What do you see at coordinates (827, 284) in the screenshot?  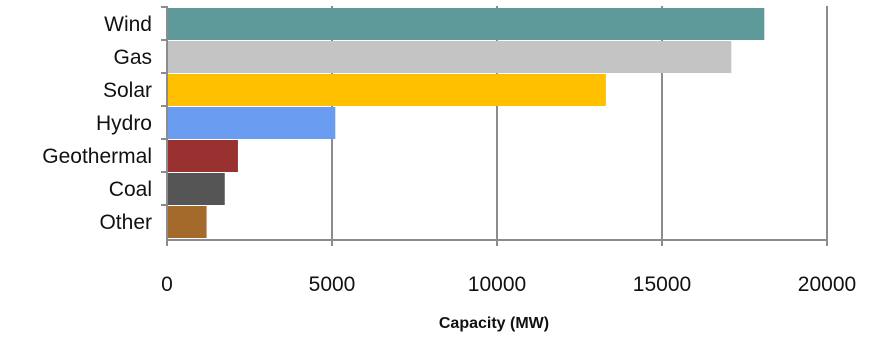 I see `x-tick-label-20000: 20000` at bounding box center [827, 284].